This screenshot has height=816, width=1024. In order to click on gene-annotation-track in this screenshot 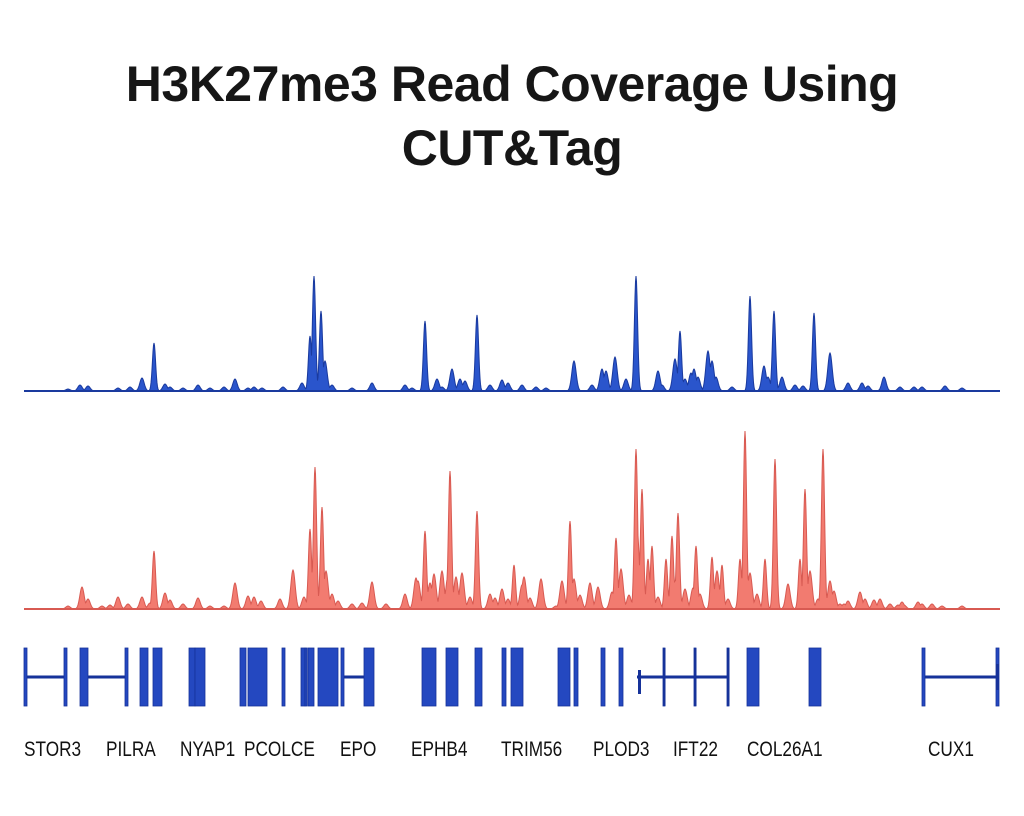, I will do `click(511, 677)`.